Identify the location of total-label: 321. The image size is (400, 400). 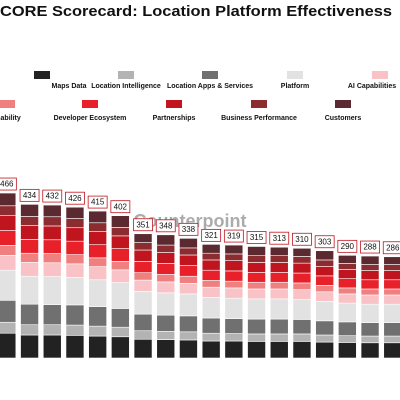
(211, 235).